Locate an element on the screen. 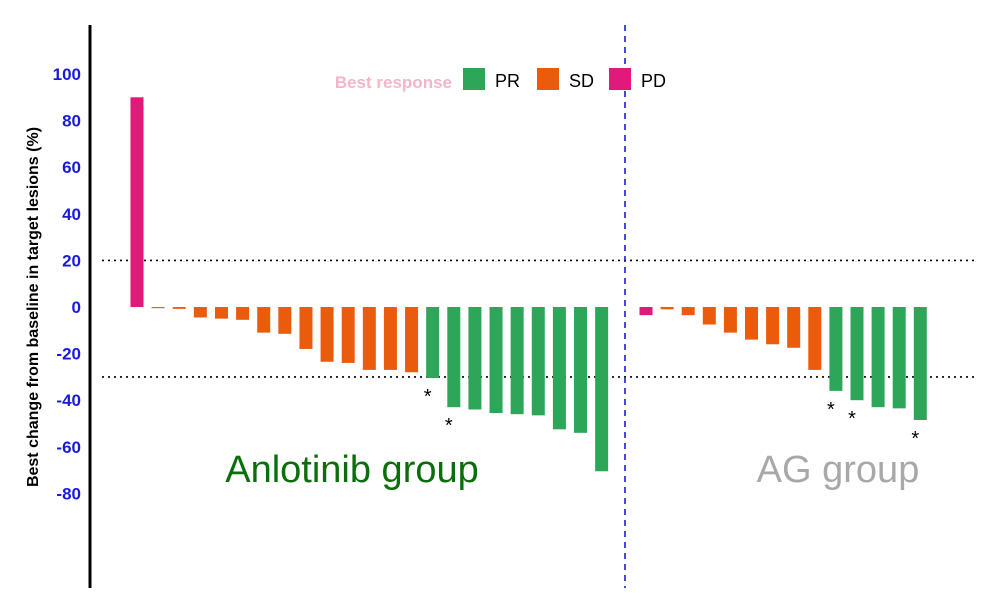 This screenshot has width=992, height=593. y-tick-label: -20 is located at coordinates (68, 354).